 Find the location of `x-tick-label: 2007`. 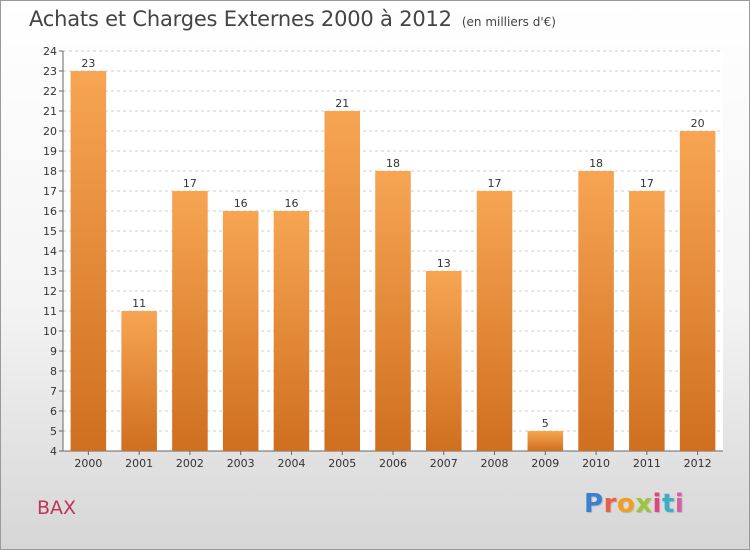

x-tick-label: 2007 is located at coordinates (444, 463).